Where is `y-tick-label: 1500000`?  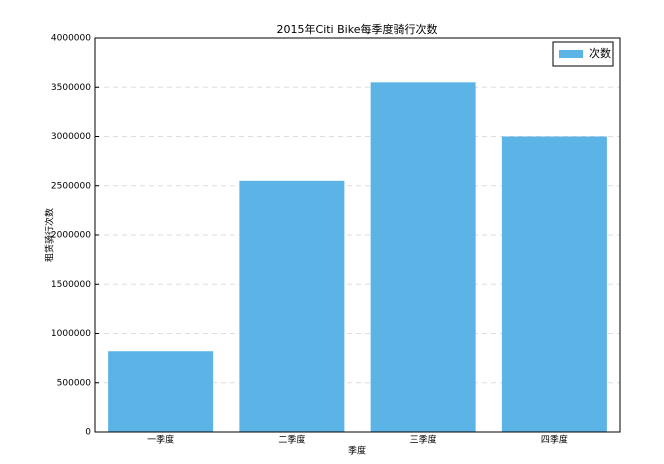 y-tick-label: 1500000 is located at coordinates (71, 285).